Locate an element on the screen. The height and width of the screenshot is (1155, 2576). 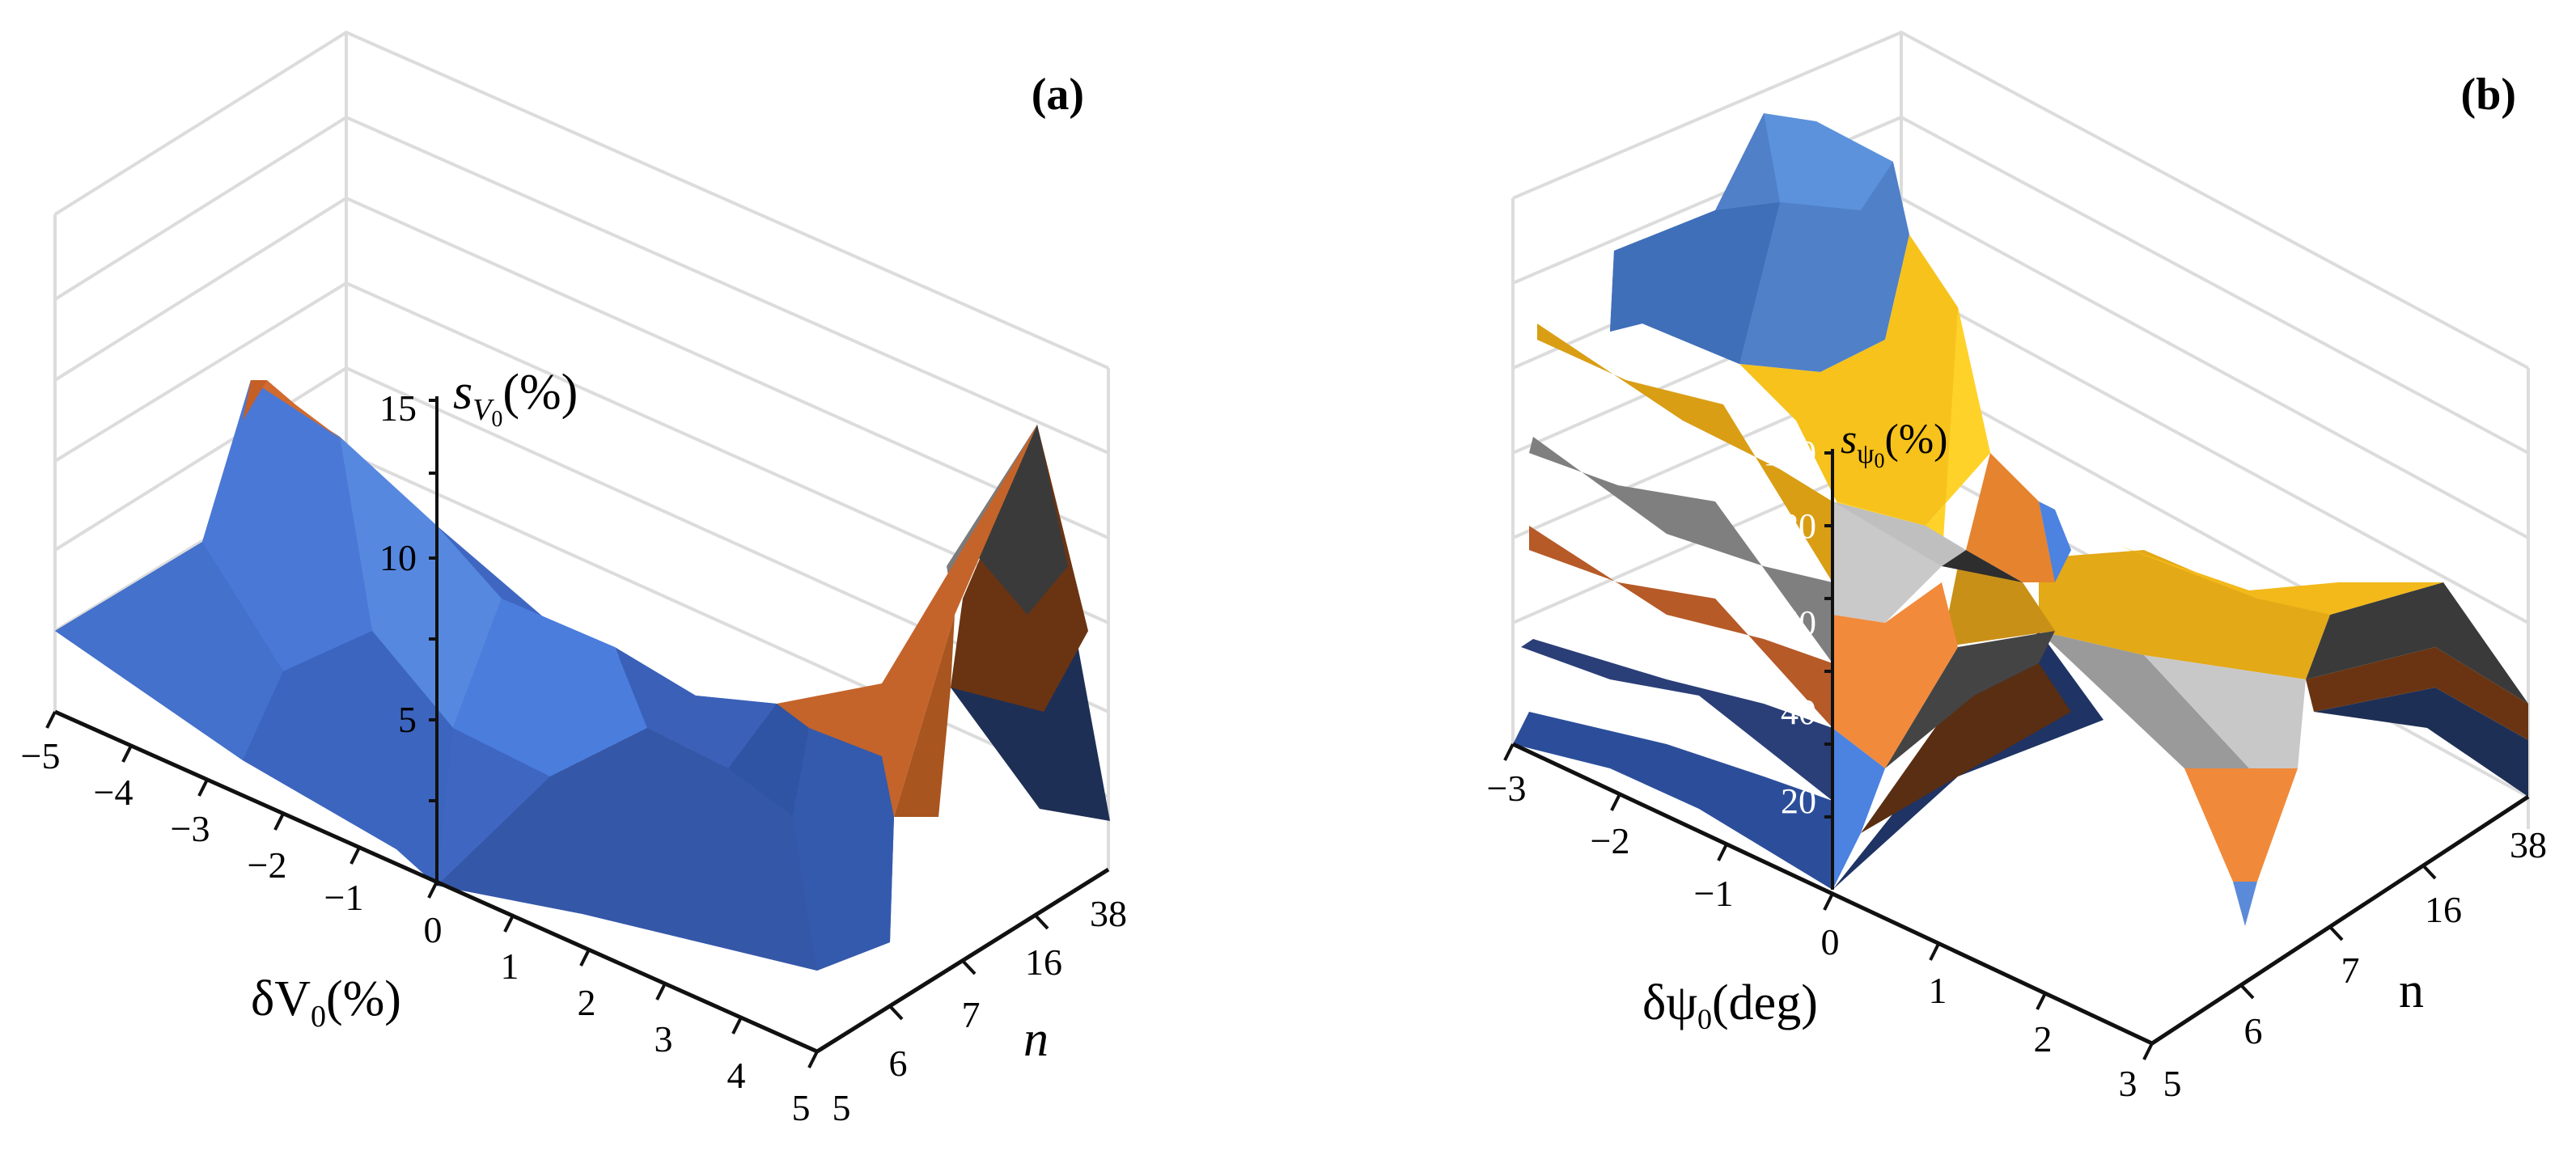
panel-b-z-axis: 20 40 60 80 100 sψ0(%) is located at coordinates (1855, 653).